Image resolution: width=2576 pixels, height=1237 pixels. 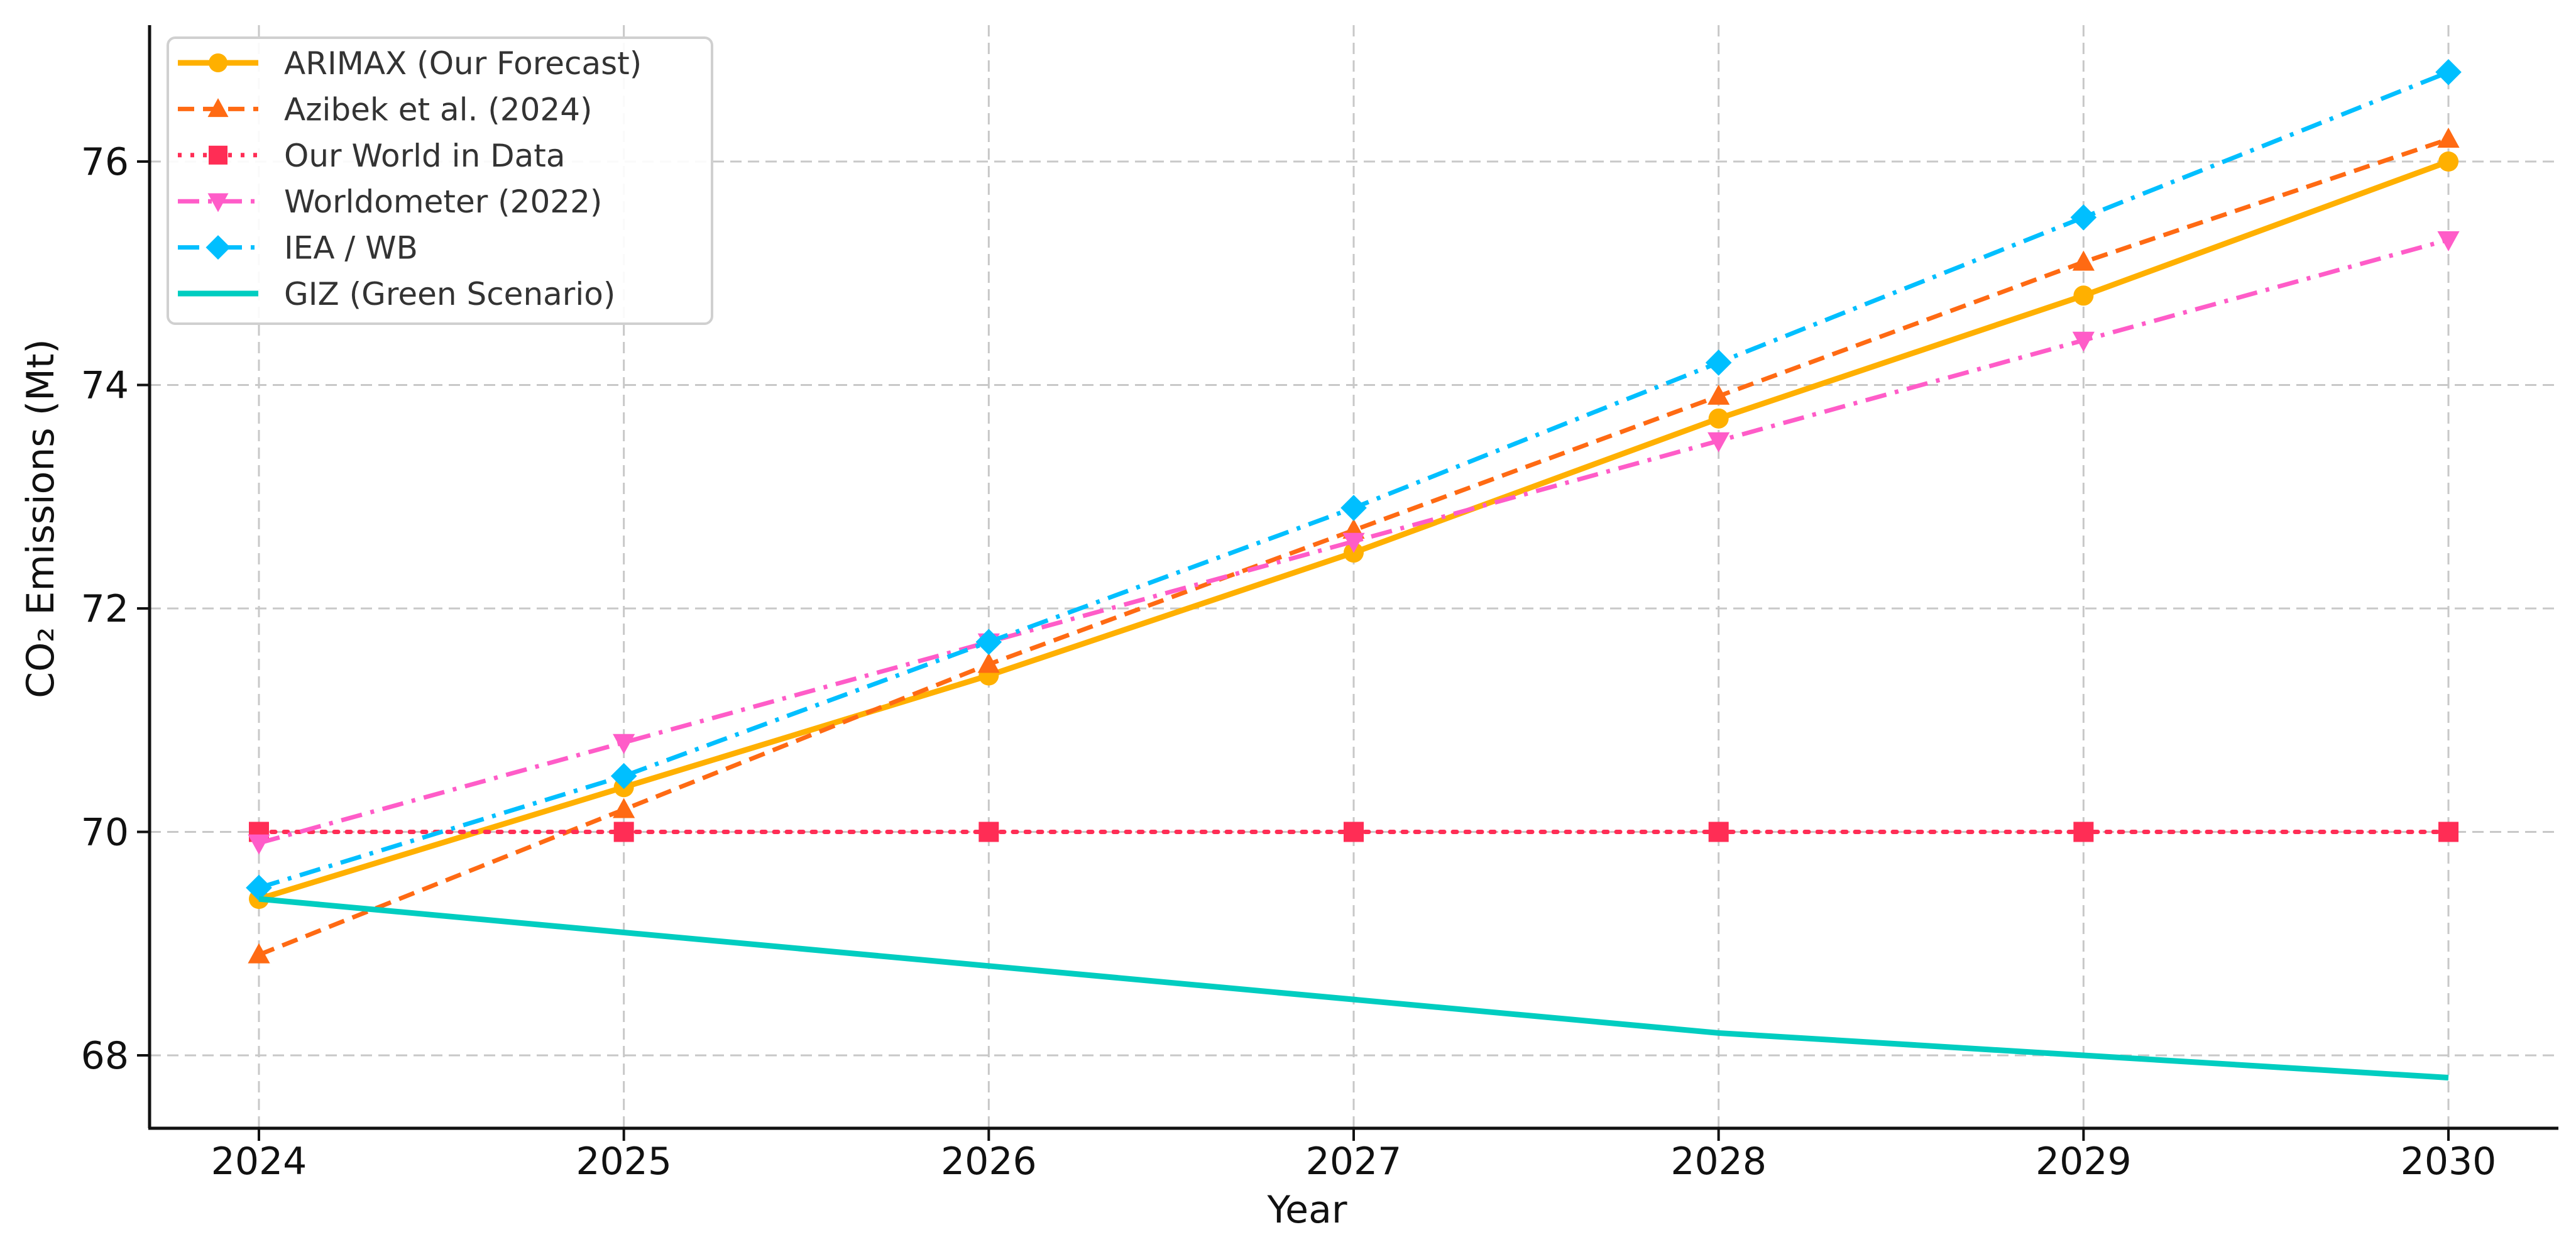 I want to click on series-giz-green-scenario, so click(x=1353, y=989).